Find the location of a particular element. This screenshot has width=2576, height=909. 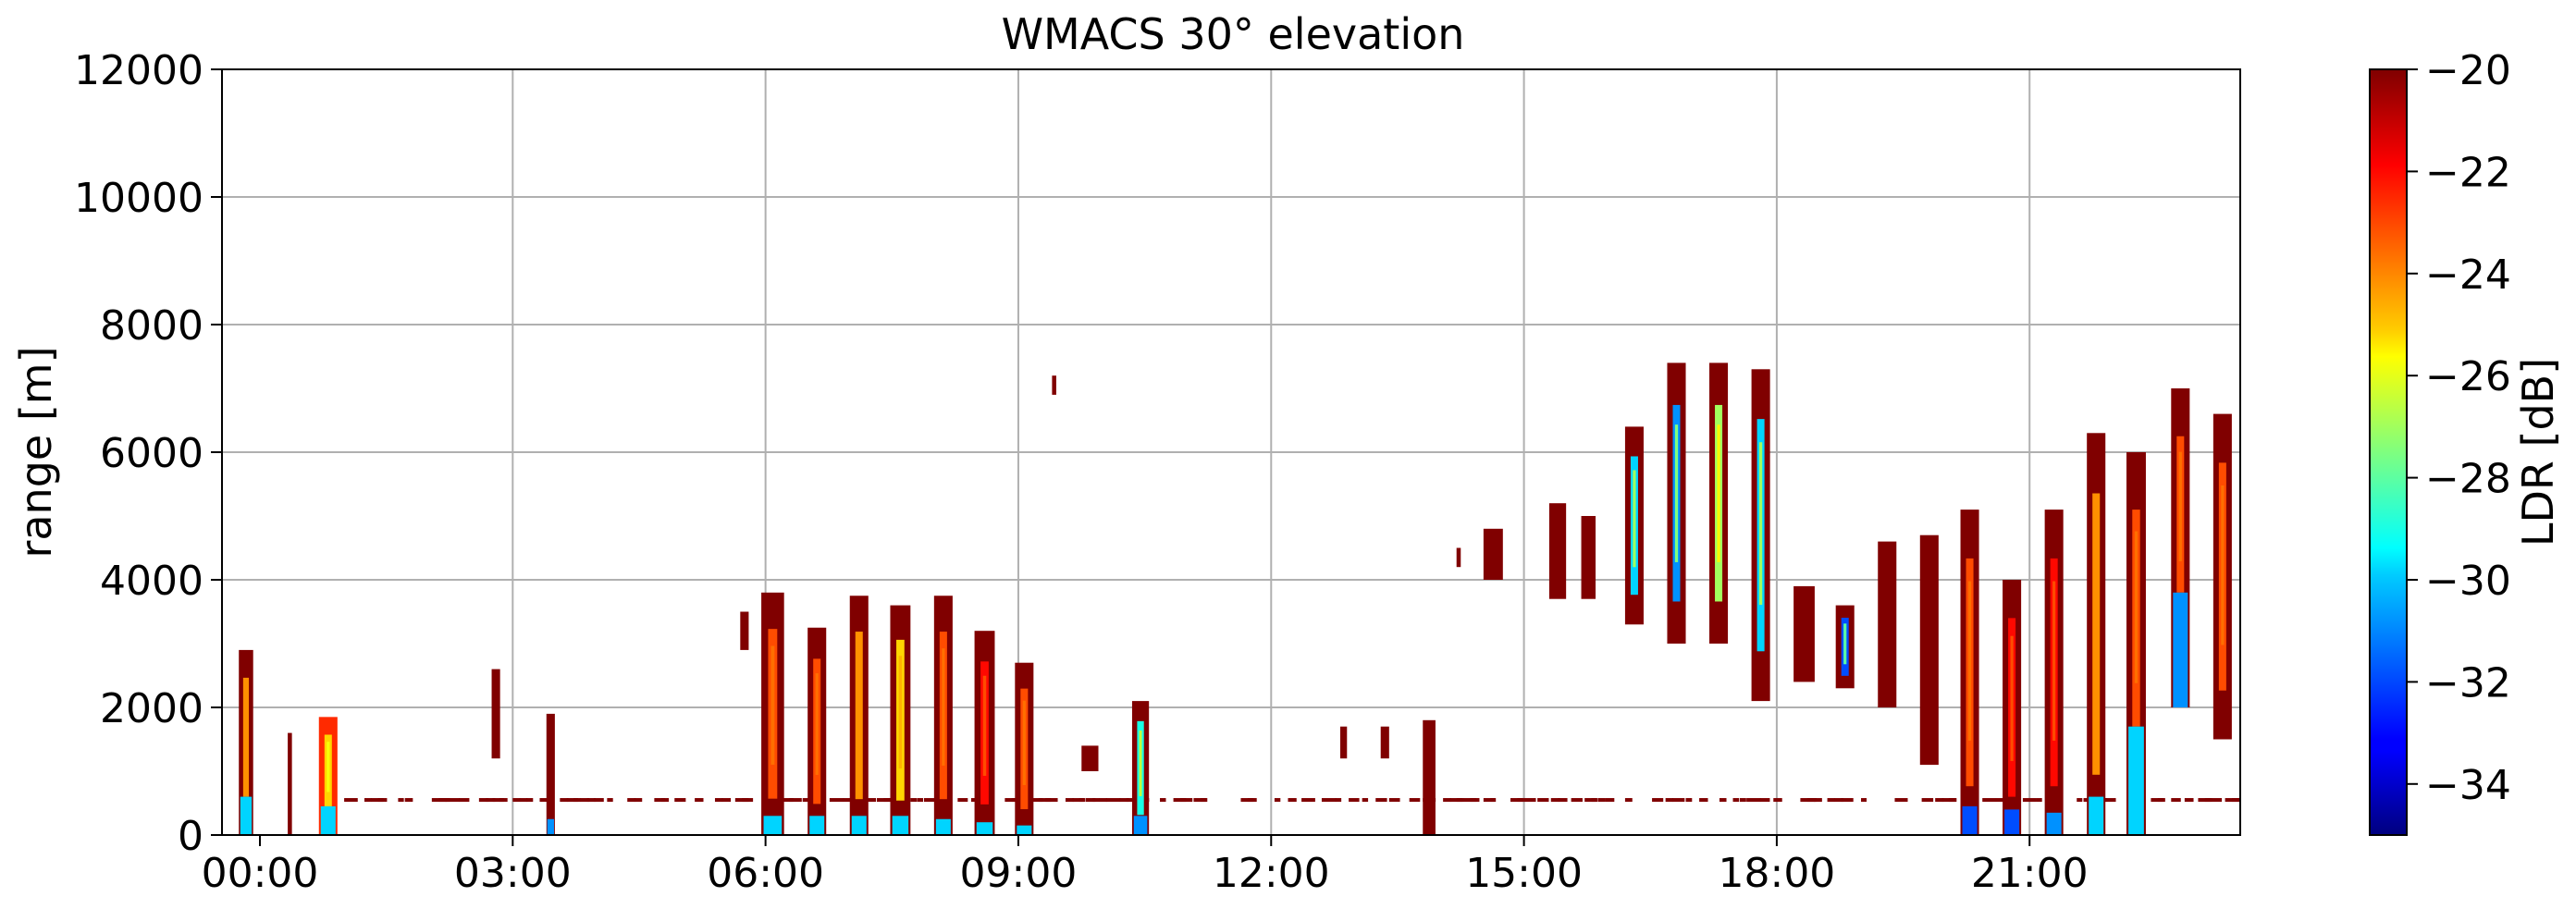

colorbar-label: LDR [dB] is located at coordinates (2538, 453).